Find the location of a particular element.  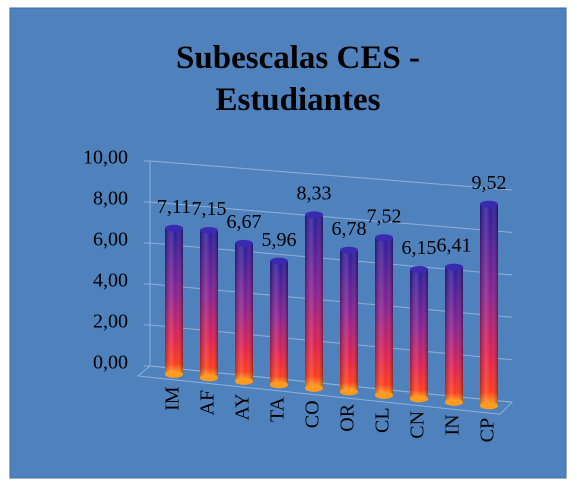

x-tick-label: CO is located at coordinates (313, 414).